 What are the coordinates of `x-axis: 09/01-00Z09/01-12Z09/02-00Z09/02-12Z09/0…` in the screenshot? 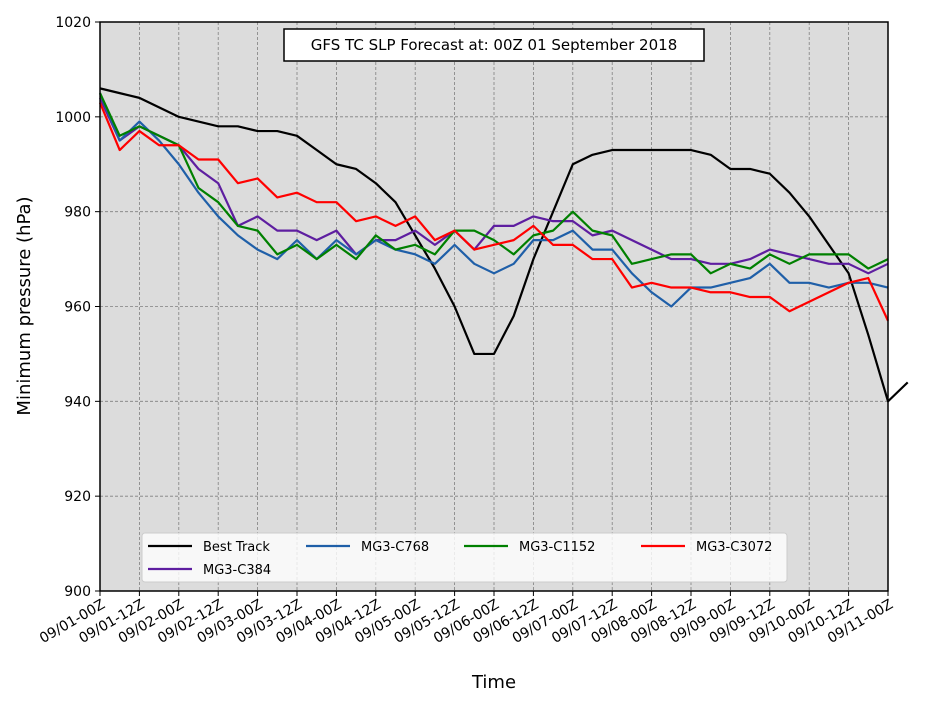 It's located at (466, 619).